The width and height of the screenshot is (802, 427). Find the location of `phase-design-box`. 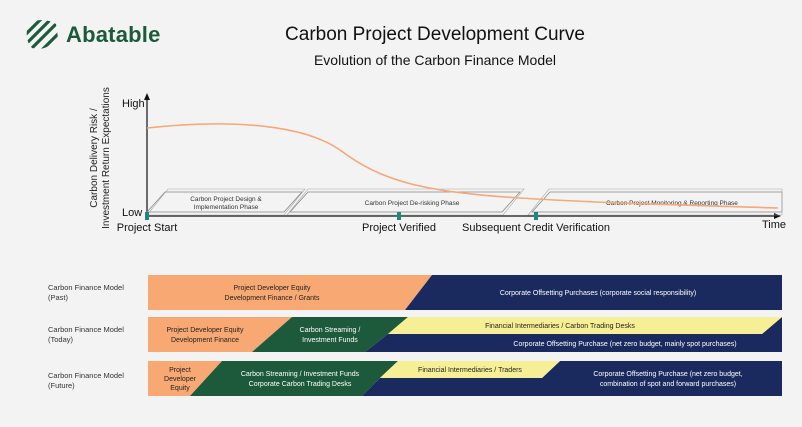

phase-design-box is located at coordinates (224, 202).